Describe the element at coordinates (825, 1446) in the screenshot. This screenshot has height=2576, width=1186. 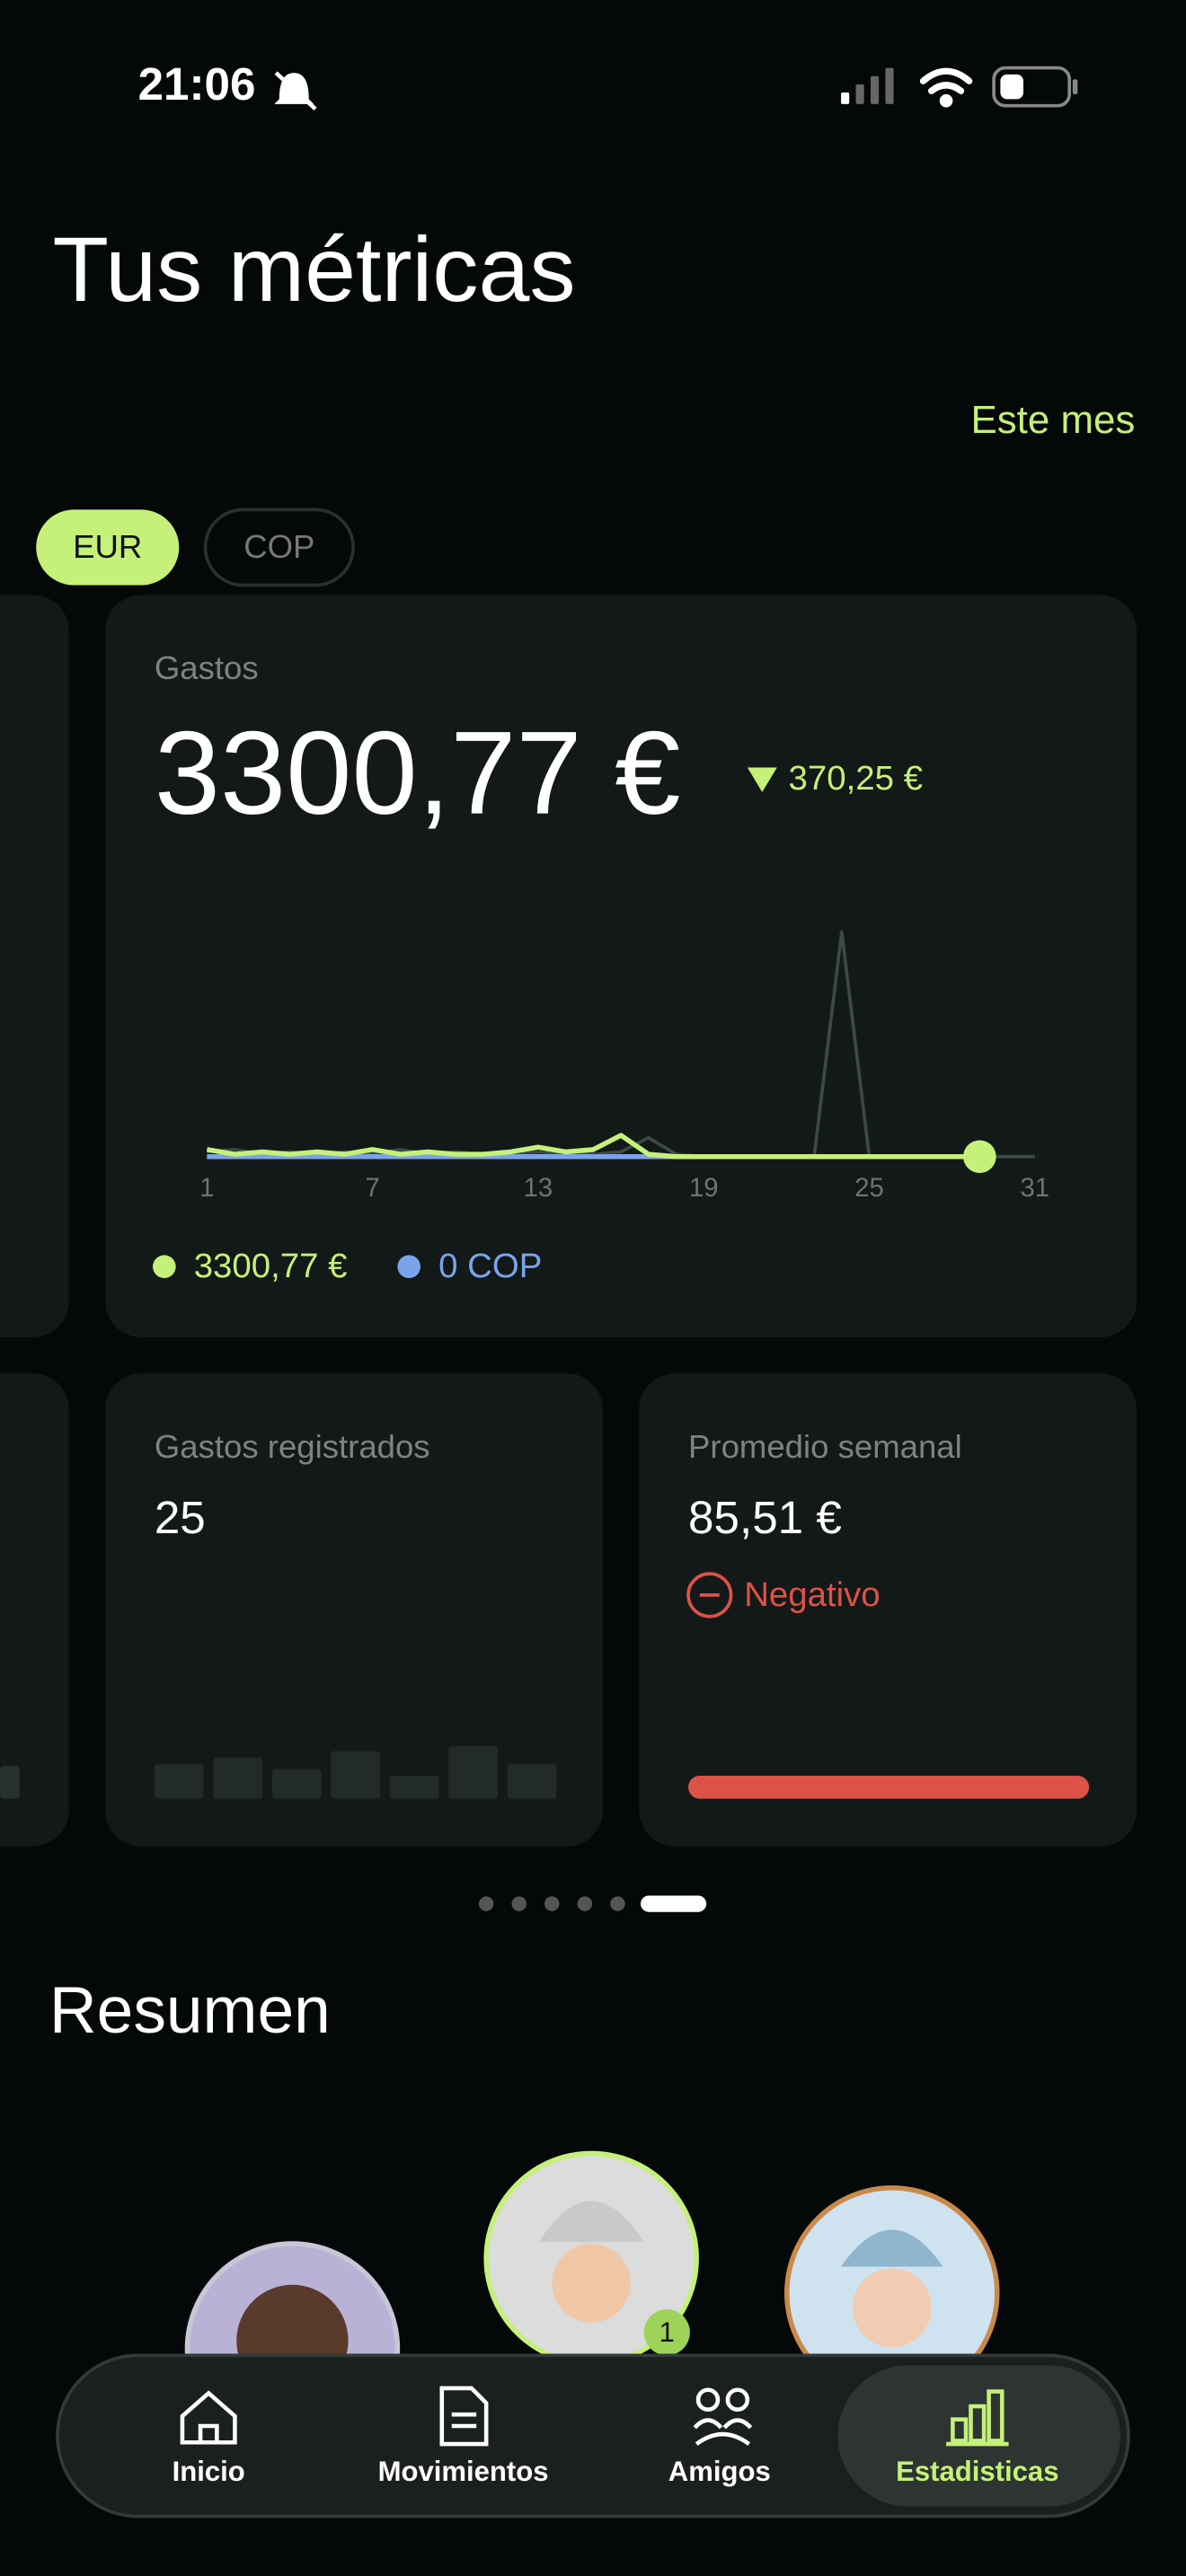
I see `card-label: Promedio semanal` at that location.